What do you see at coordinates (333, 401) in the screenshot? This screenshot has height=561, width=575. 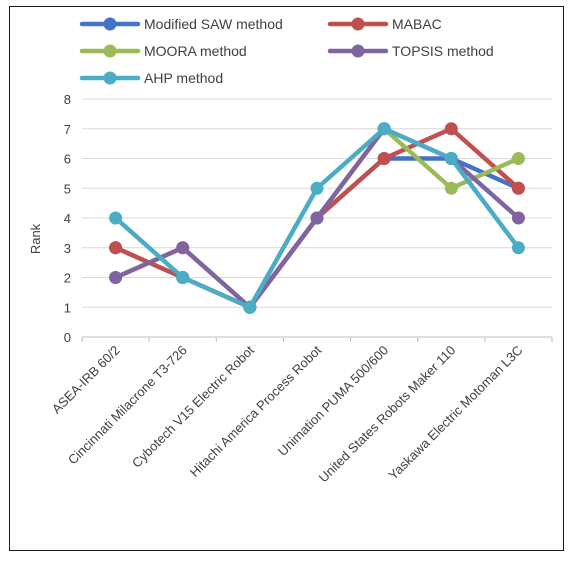 I see `x-tick-label-4: Unimation PUMA 500/600` at bounding box center [333, 401].